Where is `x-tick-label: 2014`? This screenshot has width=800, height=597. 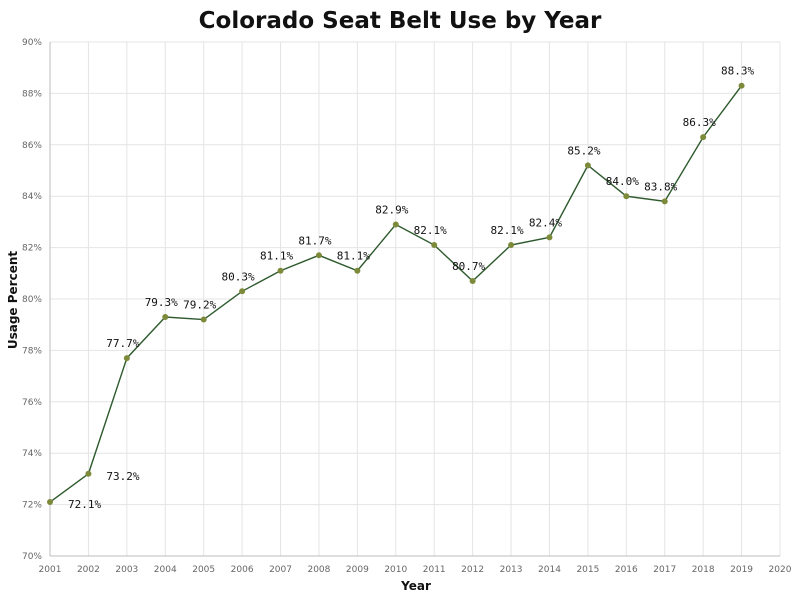
x-tick-label: 2014 is located at coordinates (549, 570).